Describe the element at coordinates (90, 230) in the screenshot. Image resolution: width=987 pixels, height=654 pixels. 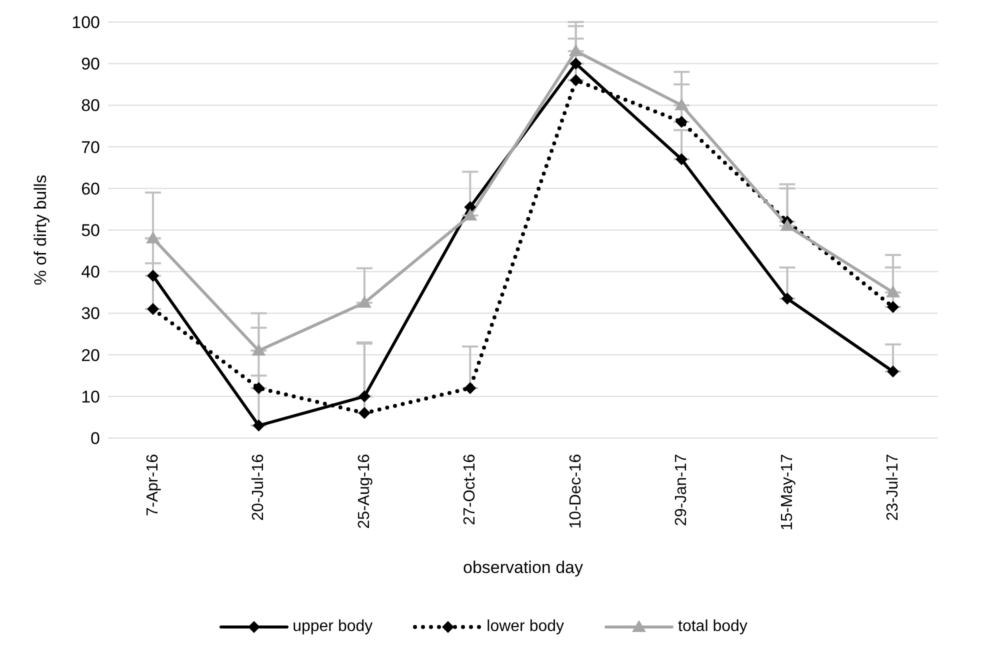
I see `y-tick-label: 50` at that location.